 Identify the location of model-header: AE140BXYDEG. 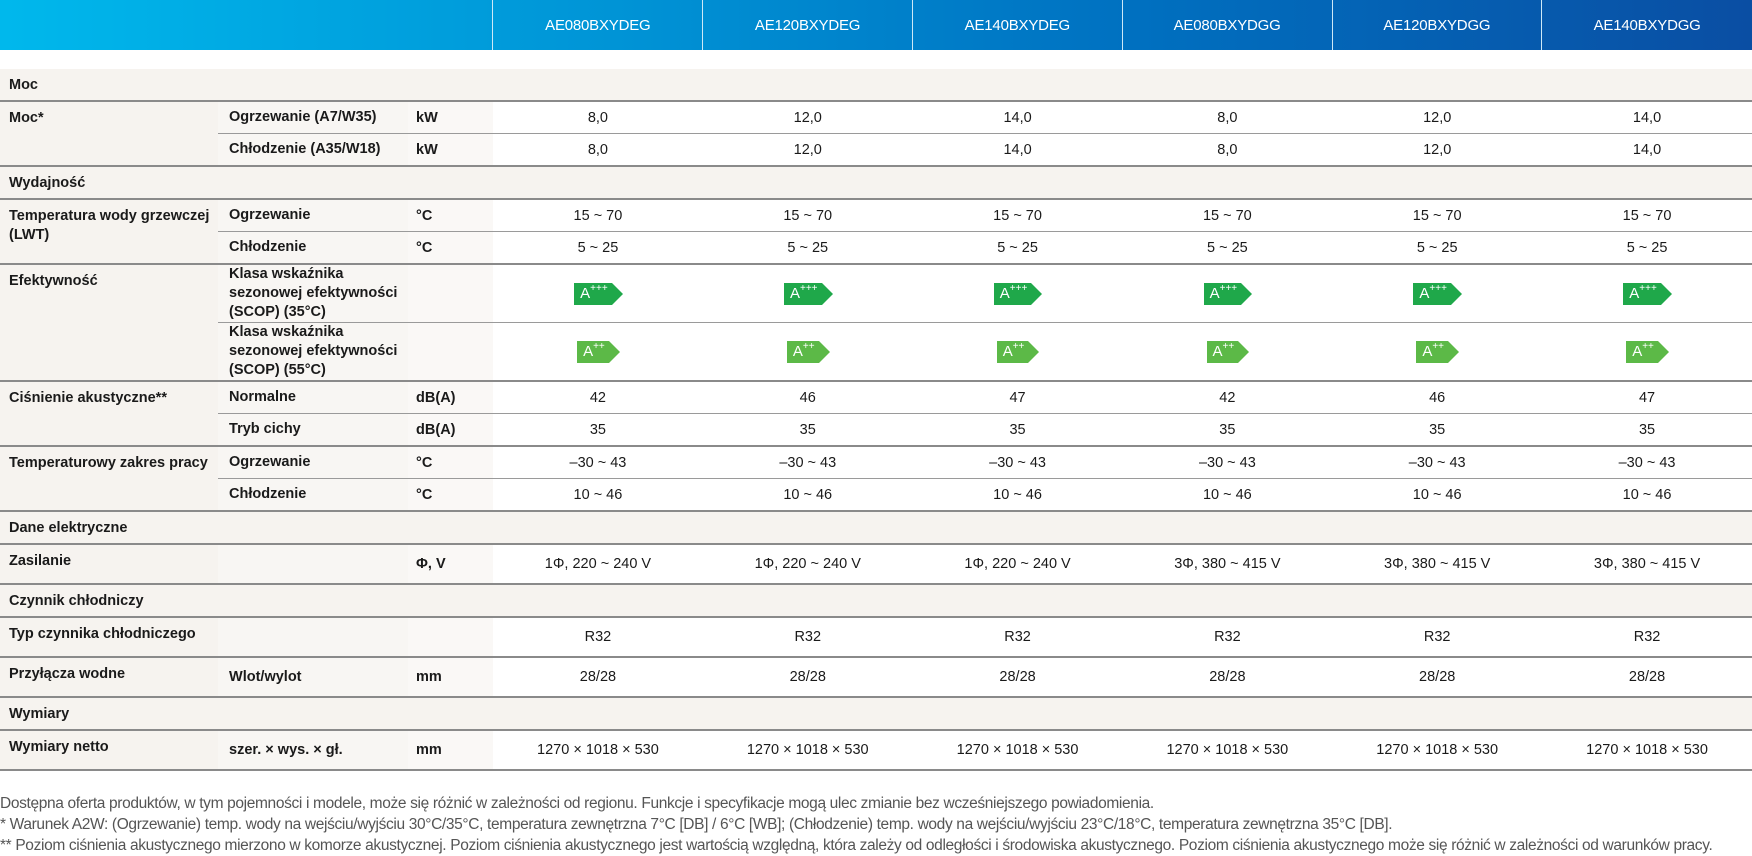
(1018, 25).